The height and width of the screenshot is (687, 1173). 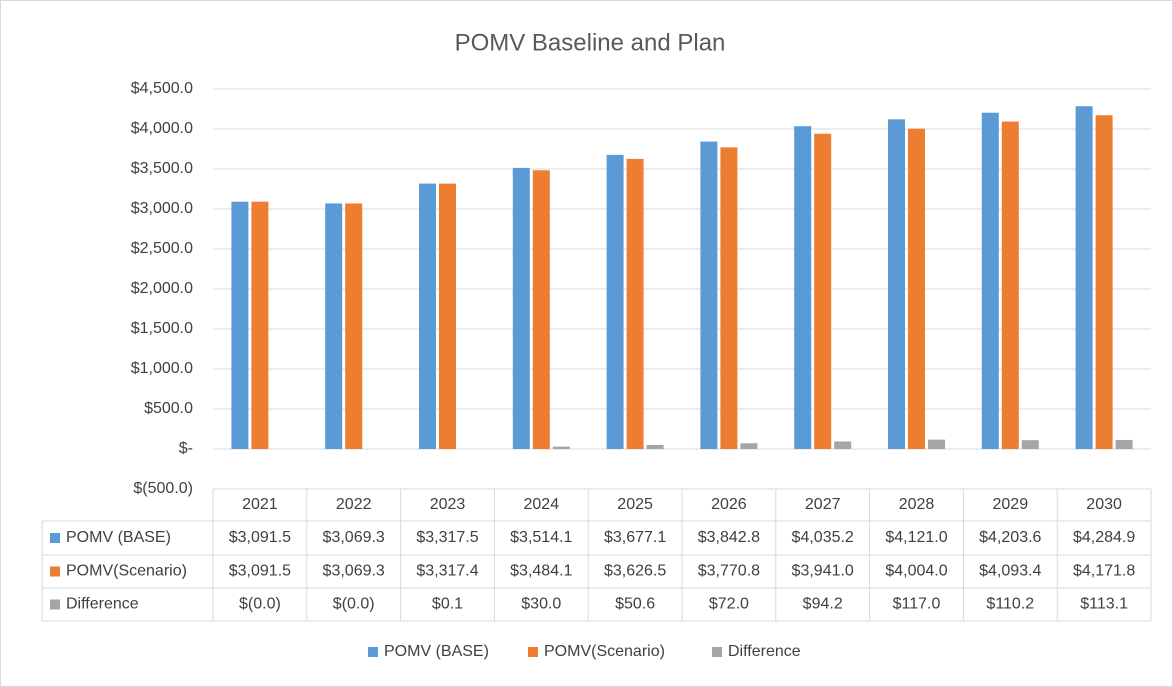 What do you see at coordinates (447, 537) in the screenshot?
I see `table-cell: $3,317.5` at bounding box center [447, 537].